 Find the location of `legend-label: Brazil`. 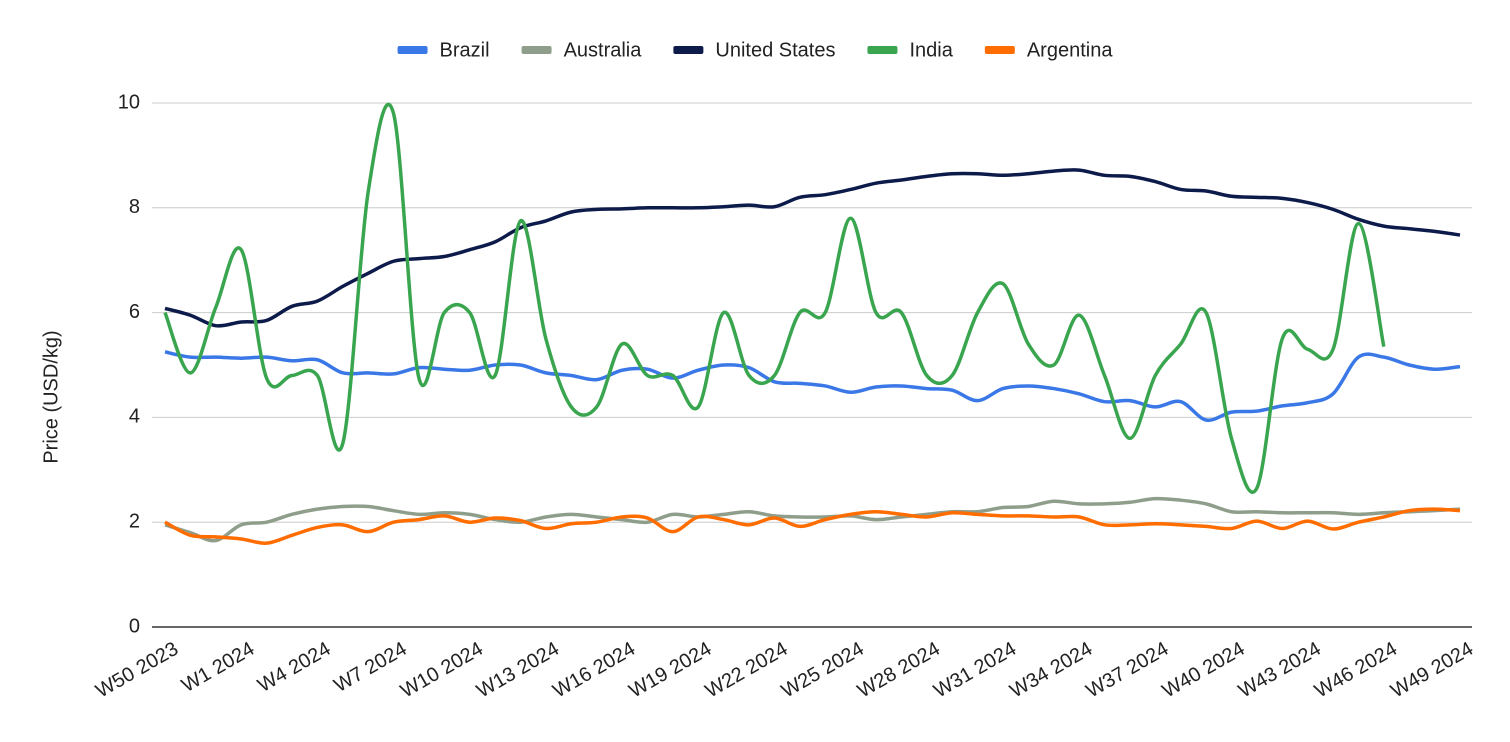

legend-label: Brazil is located at coordinates (465, 50).